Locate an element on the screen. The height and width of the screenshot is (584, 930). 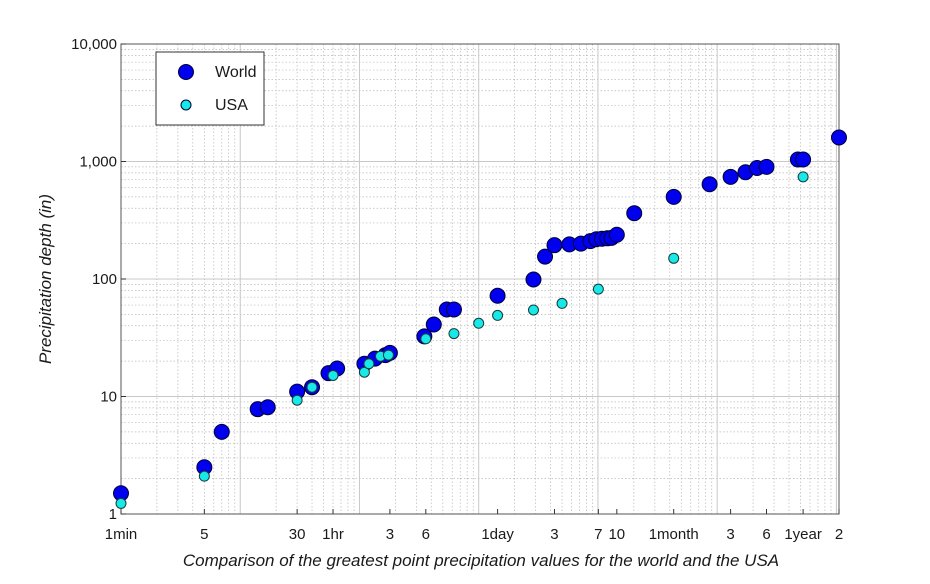
legend-box is located at coordinates (210, 88).